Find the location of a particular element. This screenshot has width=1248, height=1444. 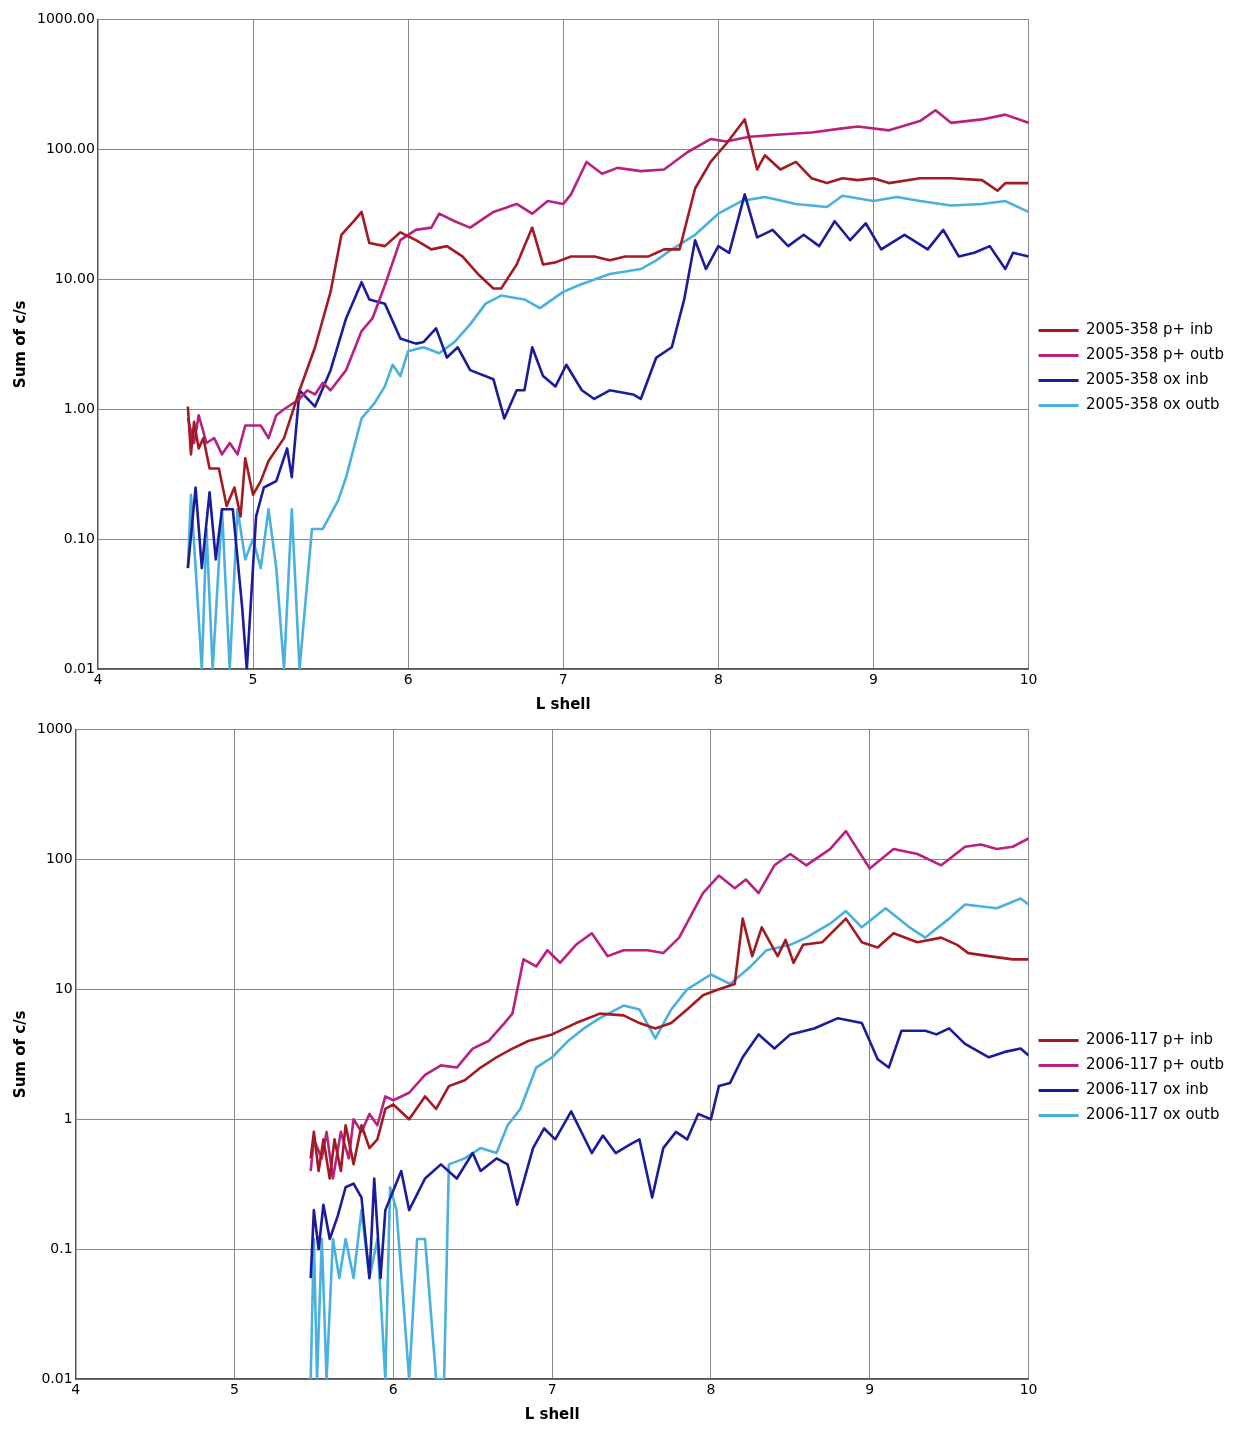

legend-label: 2006-117 p+ outb is located at coordinates (1155, 1064).